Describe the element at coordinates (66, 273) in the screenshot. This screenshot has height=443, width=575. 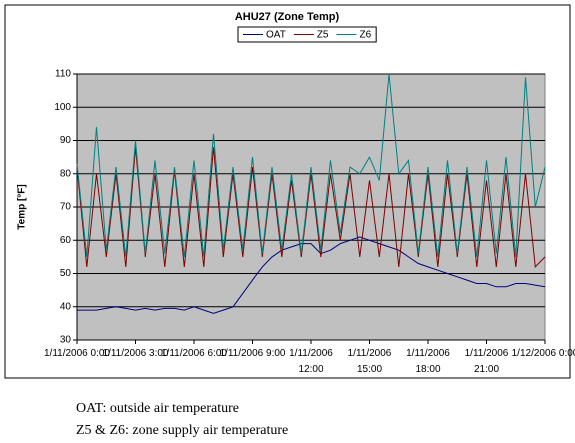
I see `y-tick-label: 50` at that location.